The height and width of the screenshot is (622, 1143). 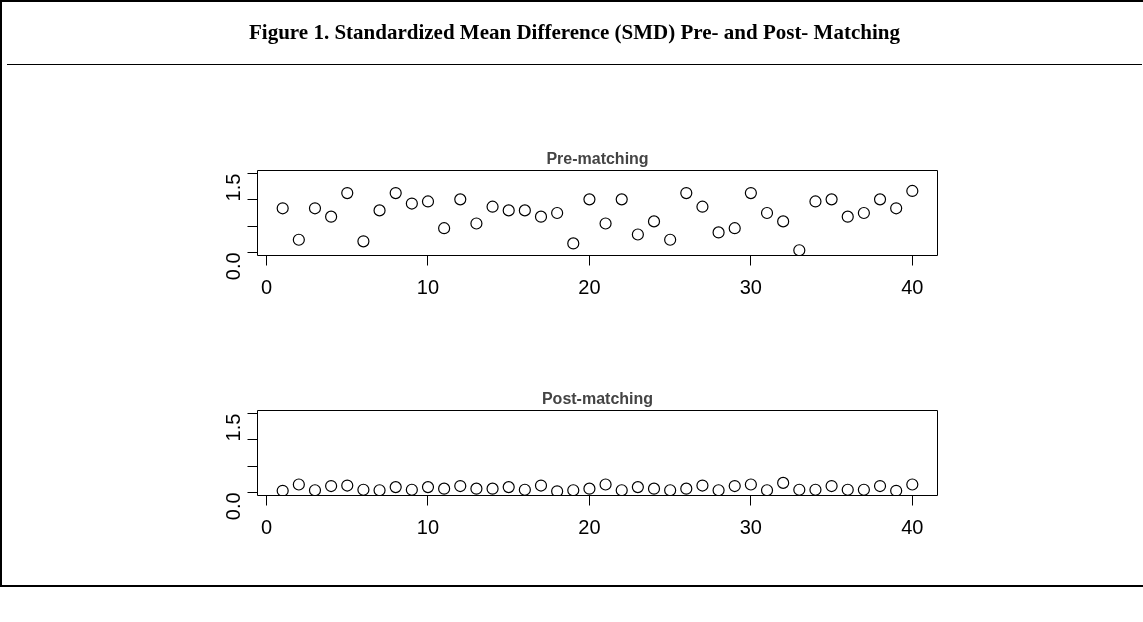 I want to click on chart-title: Pre-matching, so click(x=597, y=158).